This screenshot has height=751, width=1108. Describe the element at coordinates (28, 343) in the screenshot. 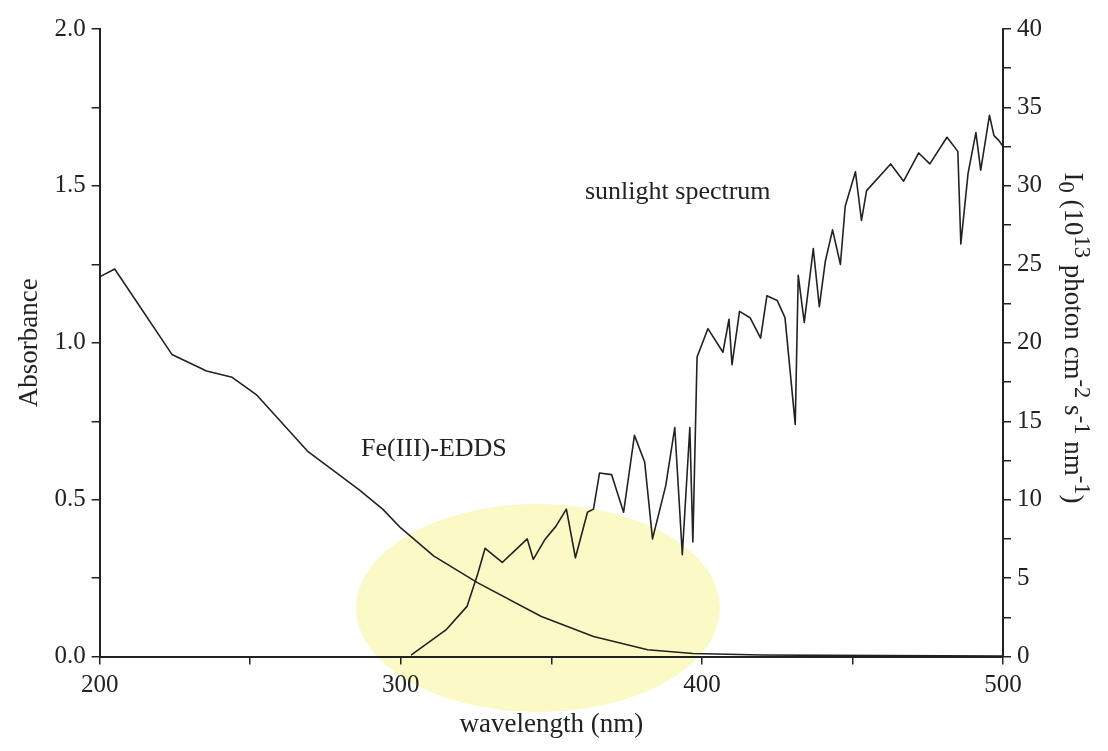

I see `y-axis-title: Absorbance` at that location.